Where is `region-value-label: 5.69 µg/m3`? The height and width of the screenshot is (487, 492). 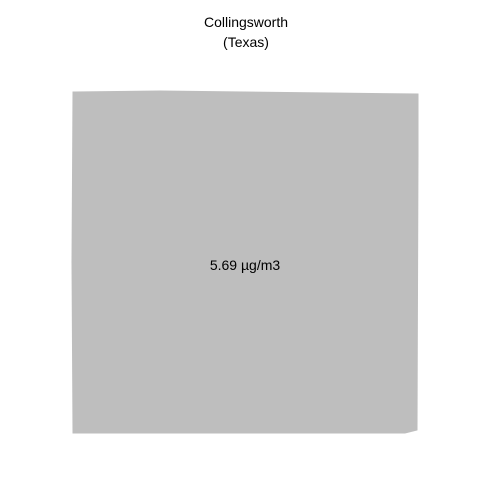
region-value-label: 5.69 µg/m3 is located at coordinates (245, 265).